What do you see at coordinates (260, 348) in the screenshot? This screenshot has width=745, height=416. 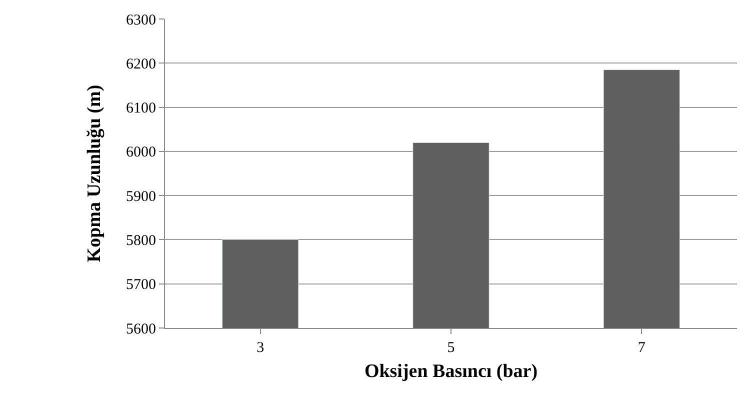 I see `x-tick-label: 3` at bounding box center [260, 348].